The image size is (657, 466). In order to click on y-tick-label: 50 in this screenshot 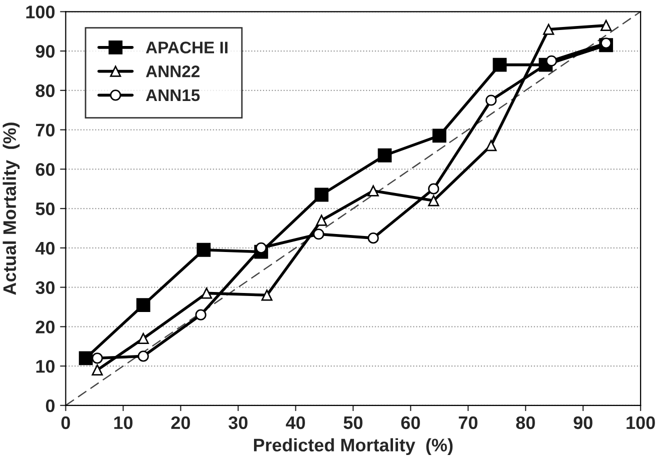, I will do `click(45, 209)`.